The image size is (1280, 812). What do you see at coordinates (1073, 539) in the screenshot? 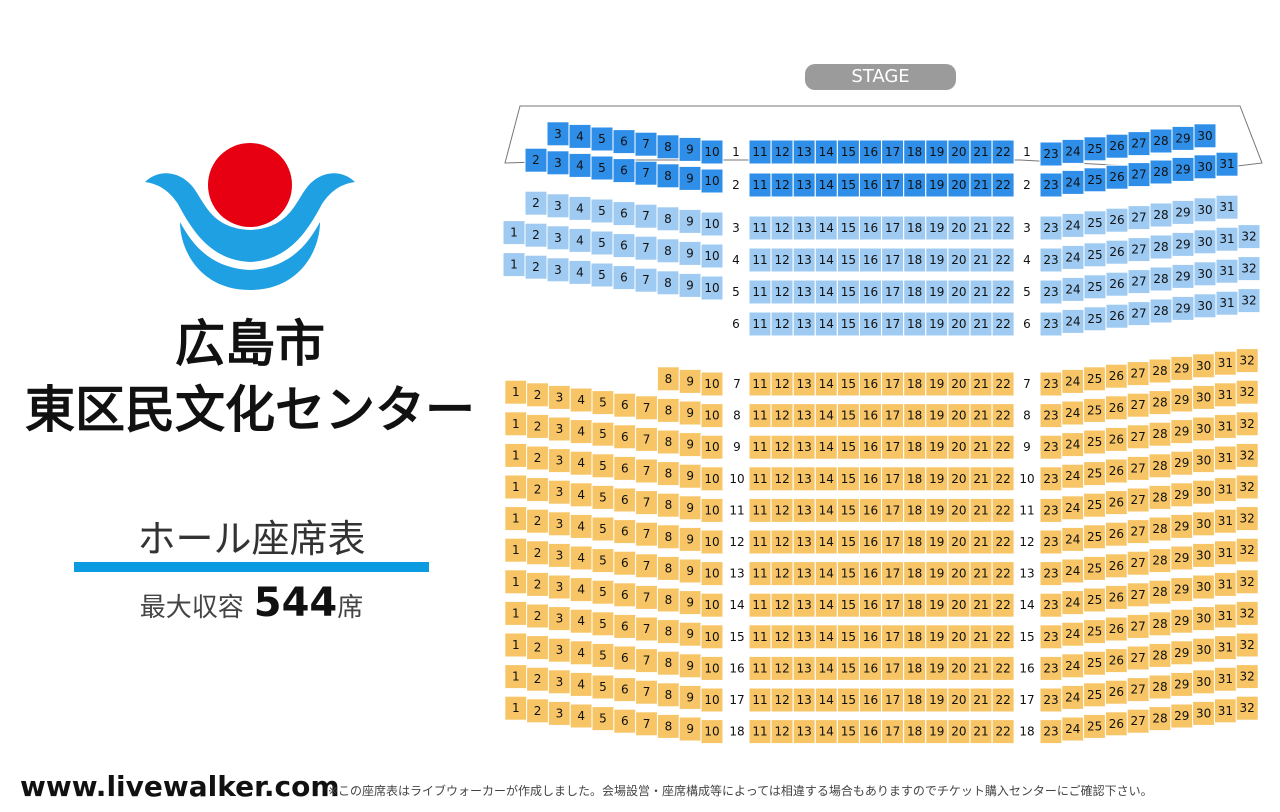
I see `seat-12-24: 24` at bounding box center [1073, 539].